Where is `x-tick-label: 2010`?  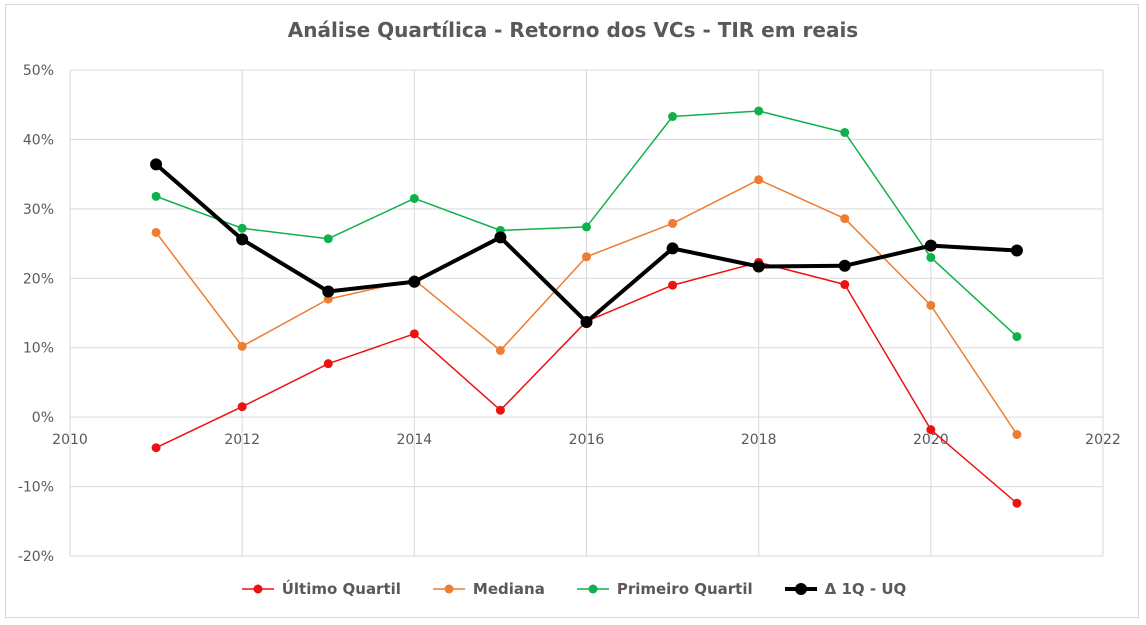 x-tick-label: 2010 is located at coordinates (70, 440).